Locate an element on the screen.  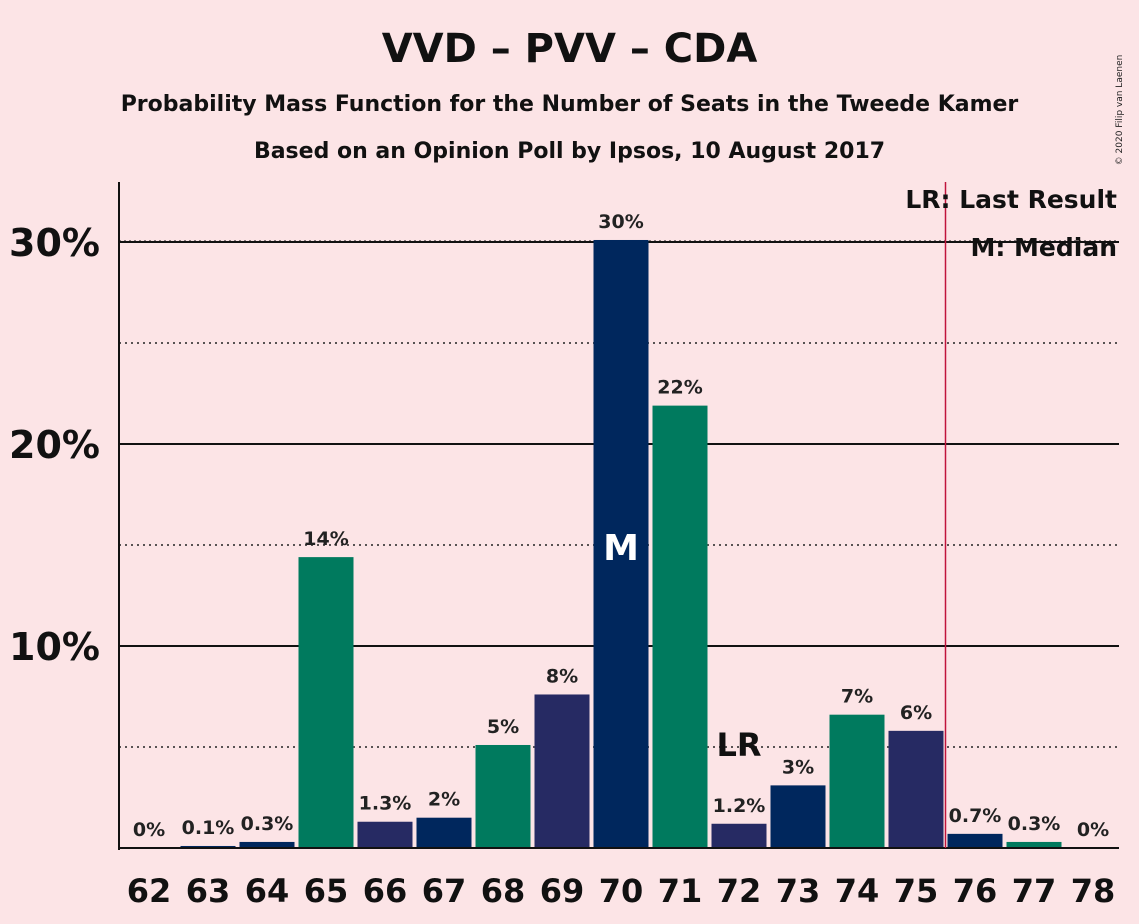
bar-value-label: 22% is located at coordinates (679, 388).